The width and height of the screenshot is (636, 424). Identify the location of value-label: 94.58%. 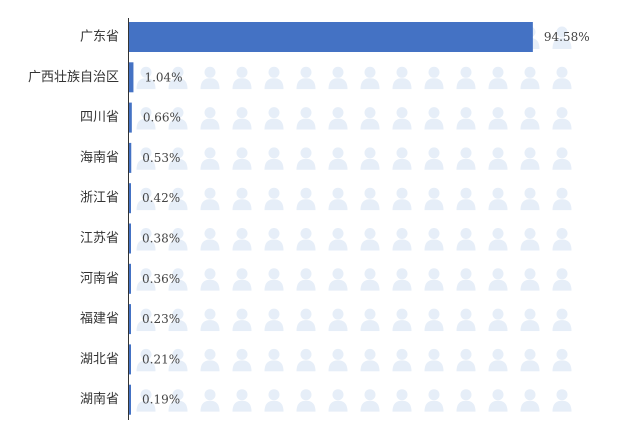
(567, 37).